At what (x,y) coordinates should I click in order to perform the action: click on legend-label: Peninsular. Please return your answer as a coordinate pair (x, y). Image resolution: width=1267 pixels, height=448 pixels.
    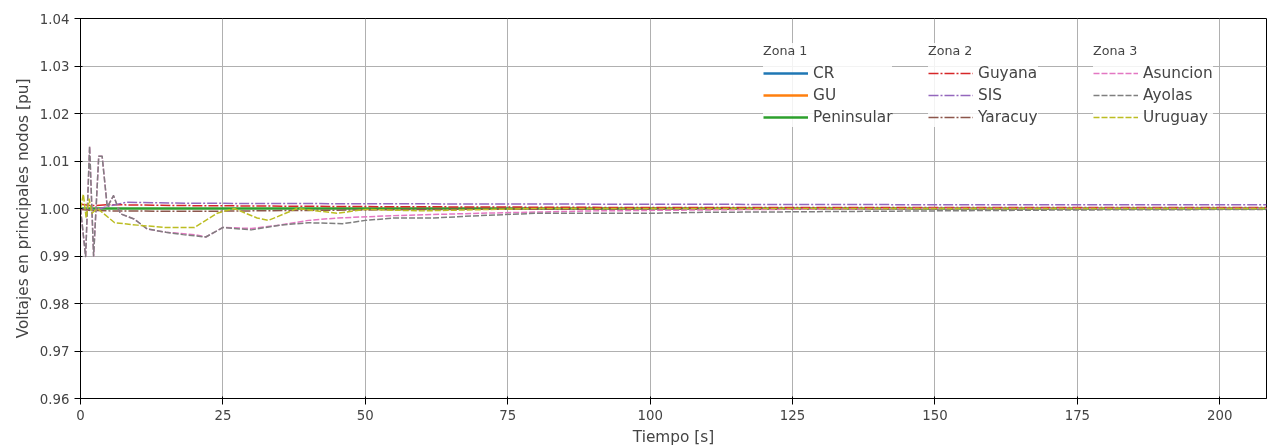
    Looking at the image, I should click on (853, 117).